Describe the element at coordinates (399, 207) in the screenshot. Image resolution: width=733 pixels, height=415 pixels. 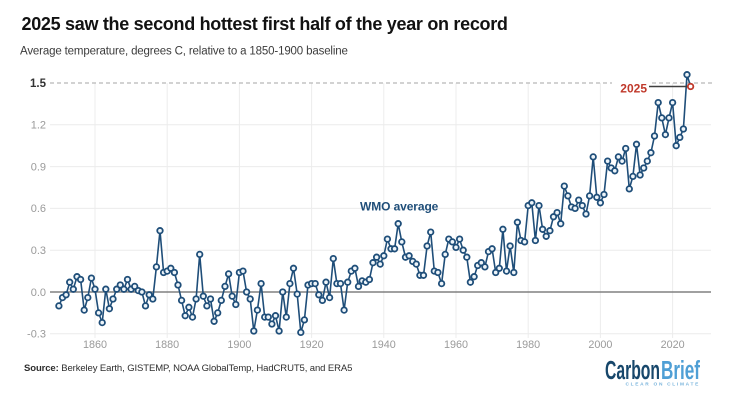
I see `svg-text: WMO average` at that location.